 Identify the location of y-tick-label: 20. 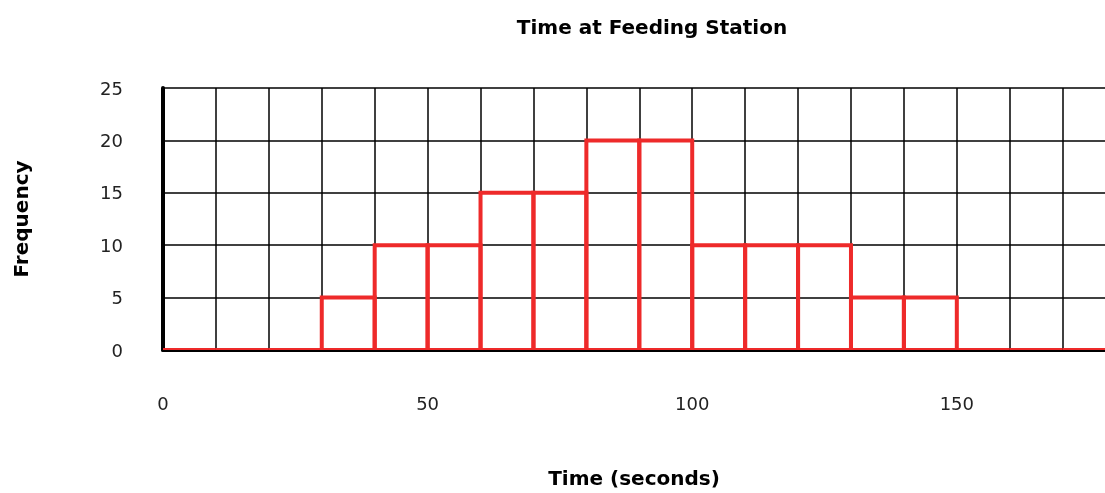
(111, 140).